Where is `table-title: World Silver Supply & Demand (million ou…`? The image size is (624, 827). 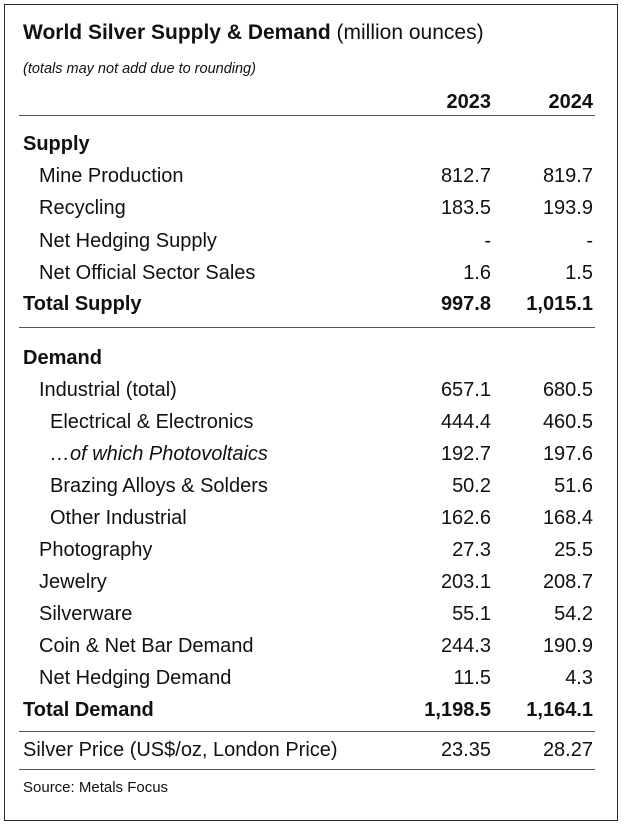 table-title: World Silver Supply & Demand (million ou… is located at coordinates (253, 32).